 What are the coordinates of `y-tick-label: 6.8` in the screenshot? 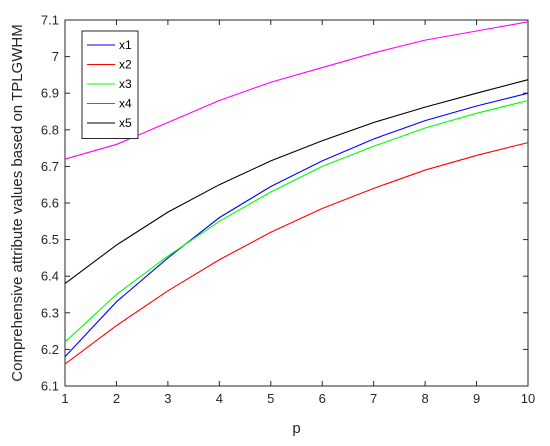 It's located at (50, 129).